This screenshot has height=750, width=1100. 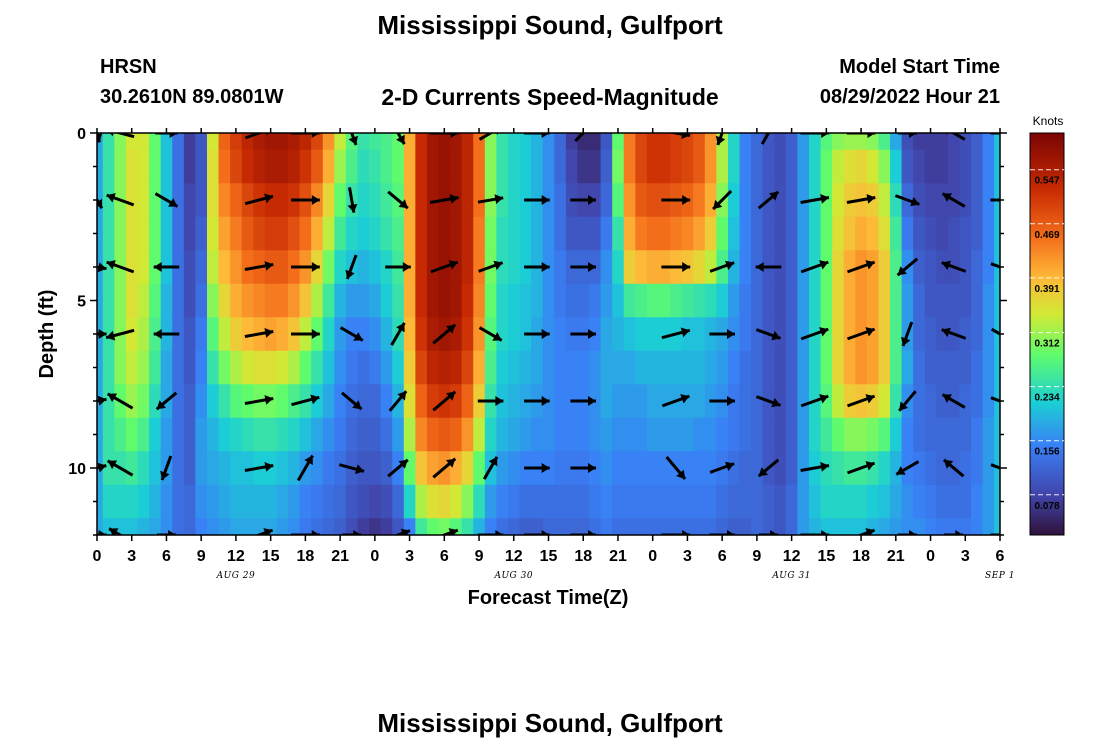 What do you see at coordinates (687, 556) in the screenshot?
I see `x-tick-label: 3` at bounding box center [687, 556].